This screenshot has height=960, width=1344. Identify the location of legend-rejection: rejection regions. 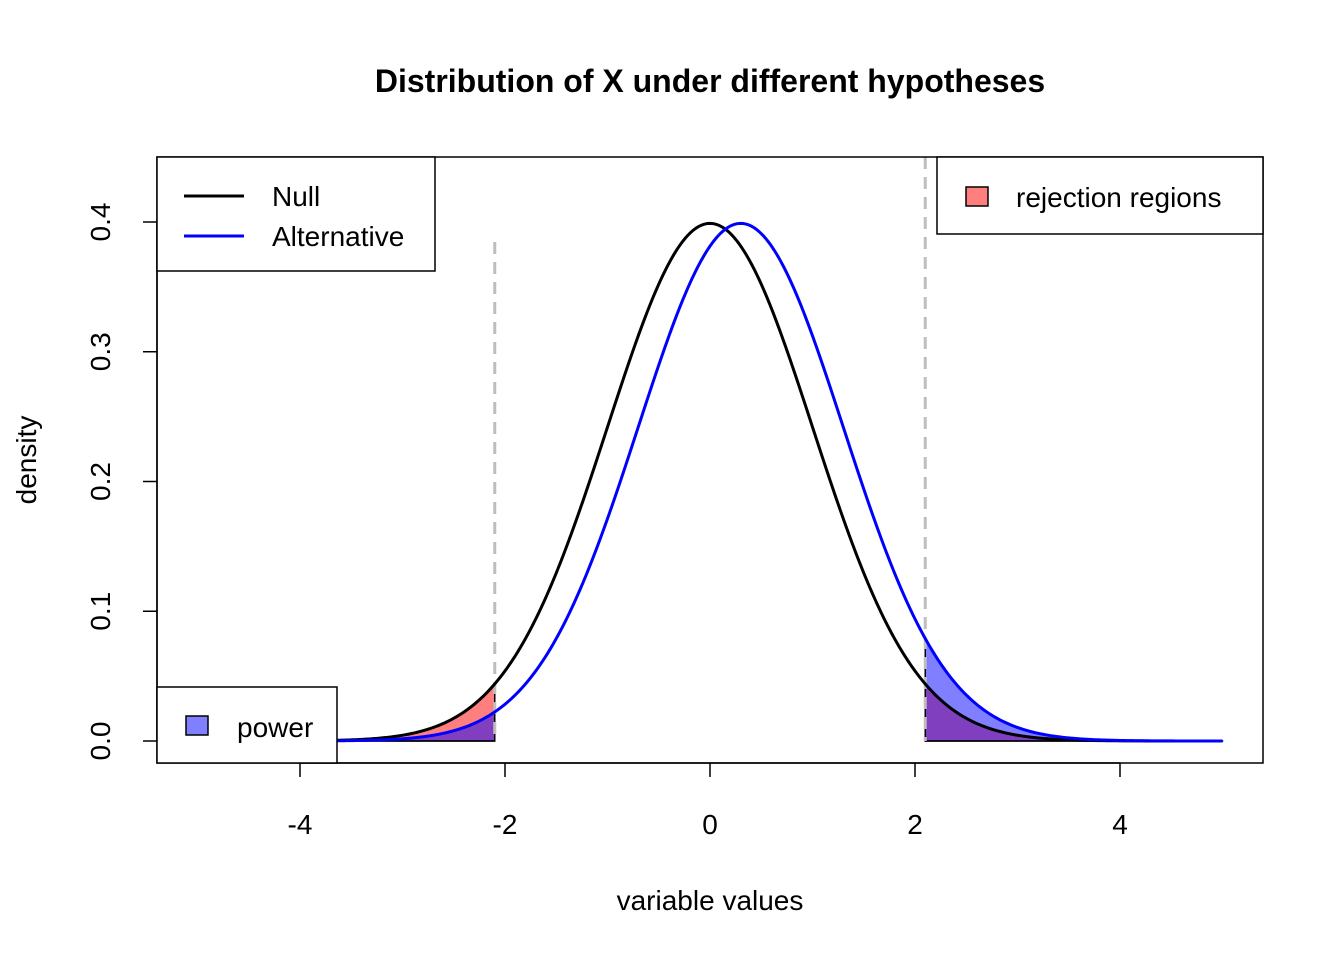
(1100, 195).